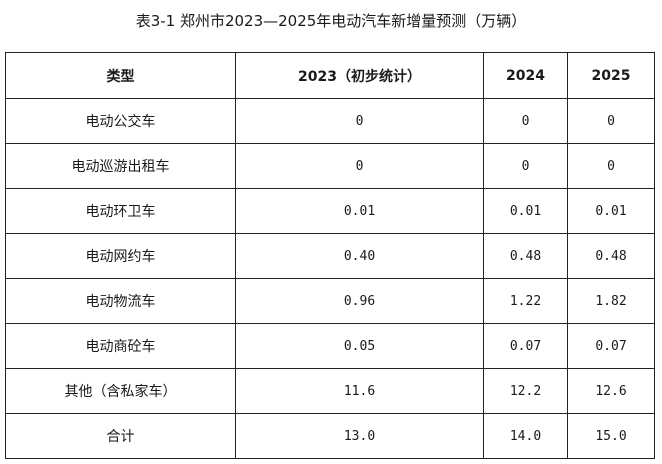  Describe the element at coordinates (525, 391) in the screenshot. I see `cell-2024: 12.2` at that location.